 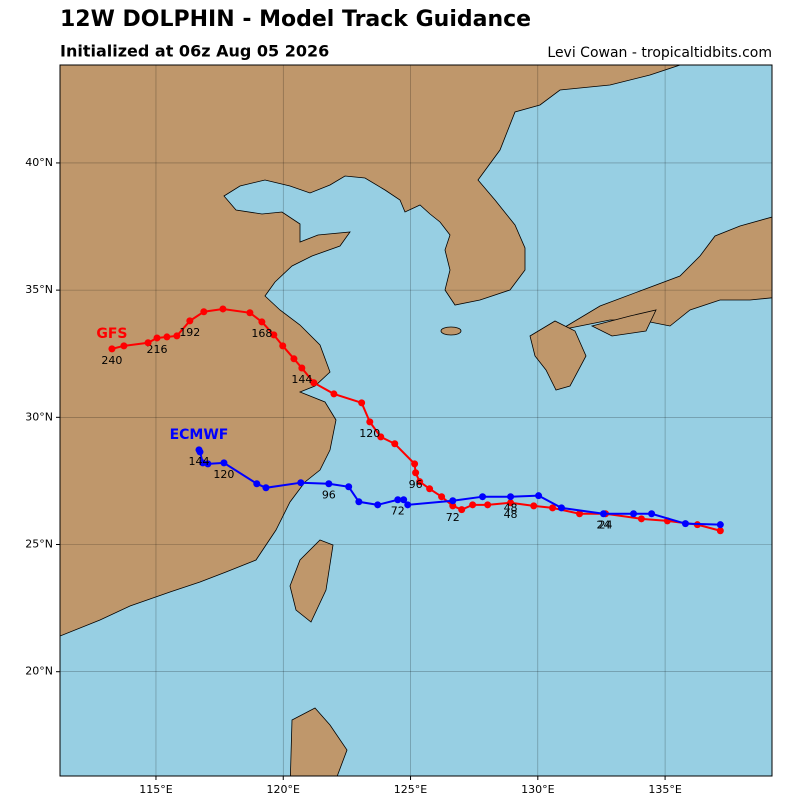 I want to click on model-name-label: GFS, so click(x=111, y=334).